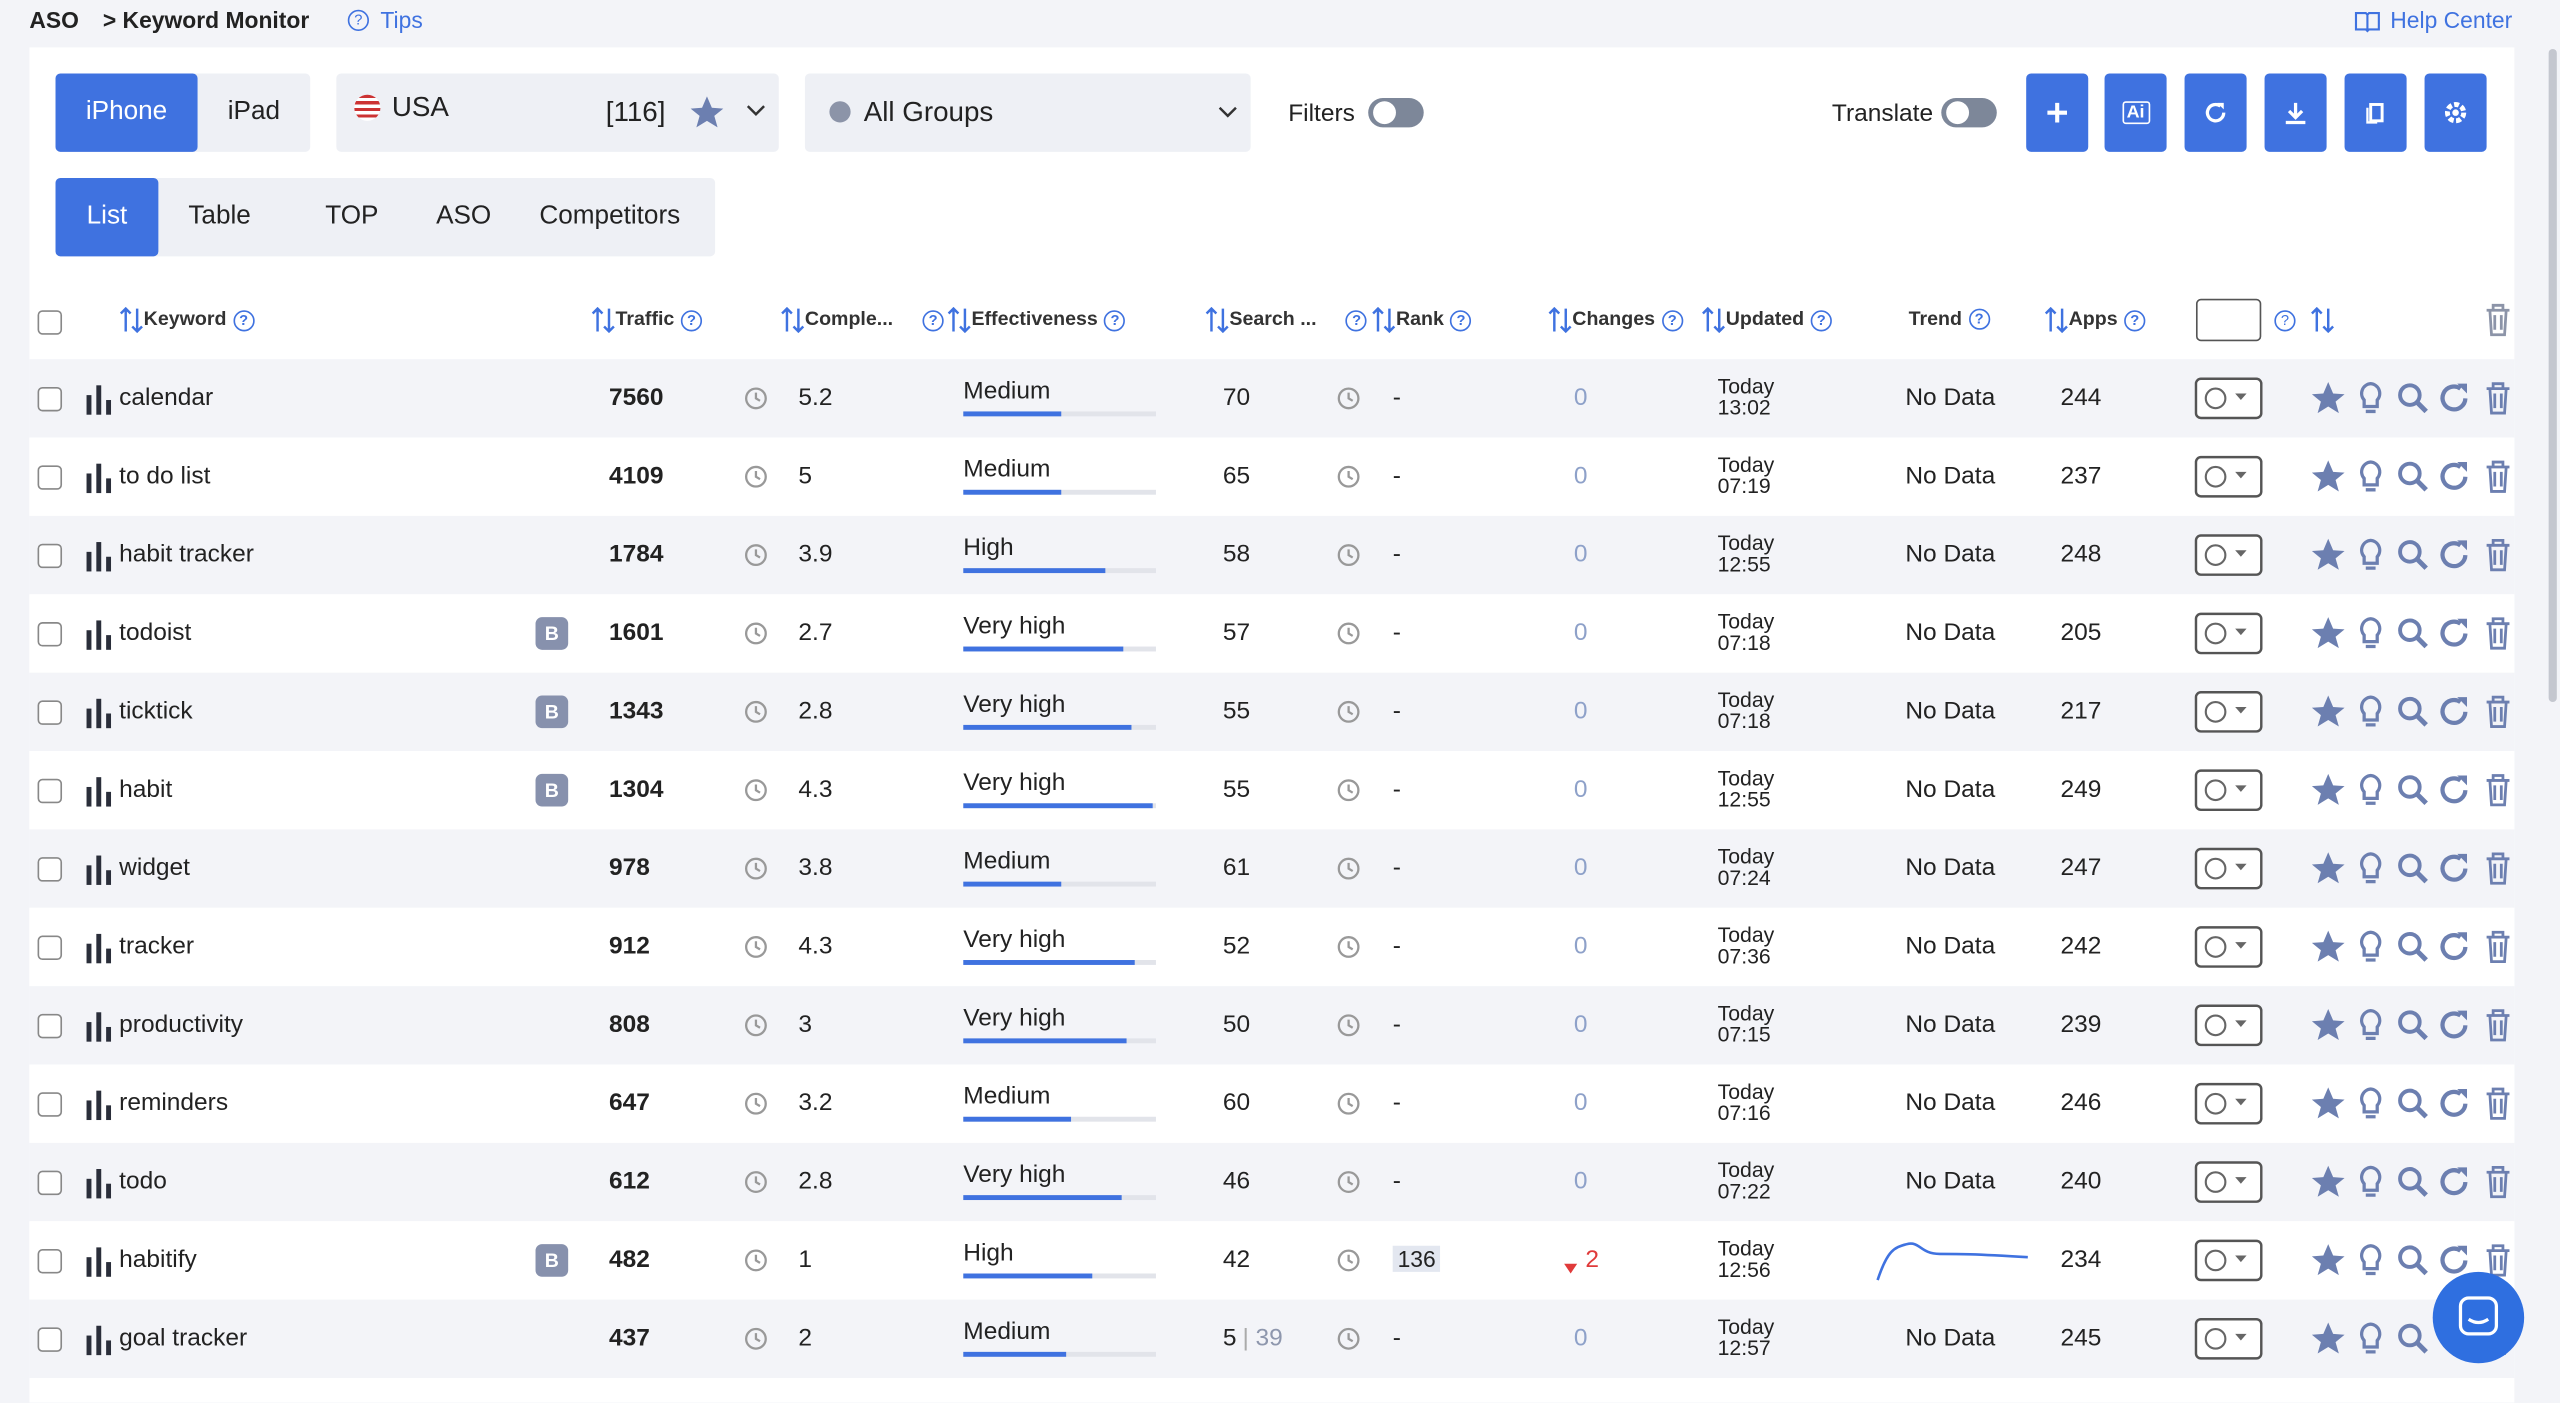 This screenshot has width=2560, height=1403. What do you see at coordinates (50, 322) in the screenshot?
I see `select-all` at bounding box center [50, 322].